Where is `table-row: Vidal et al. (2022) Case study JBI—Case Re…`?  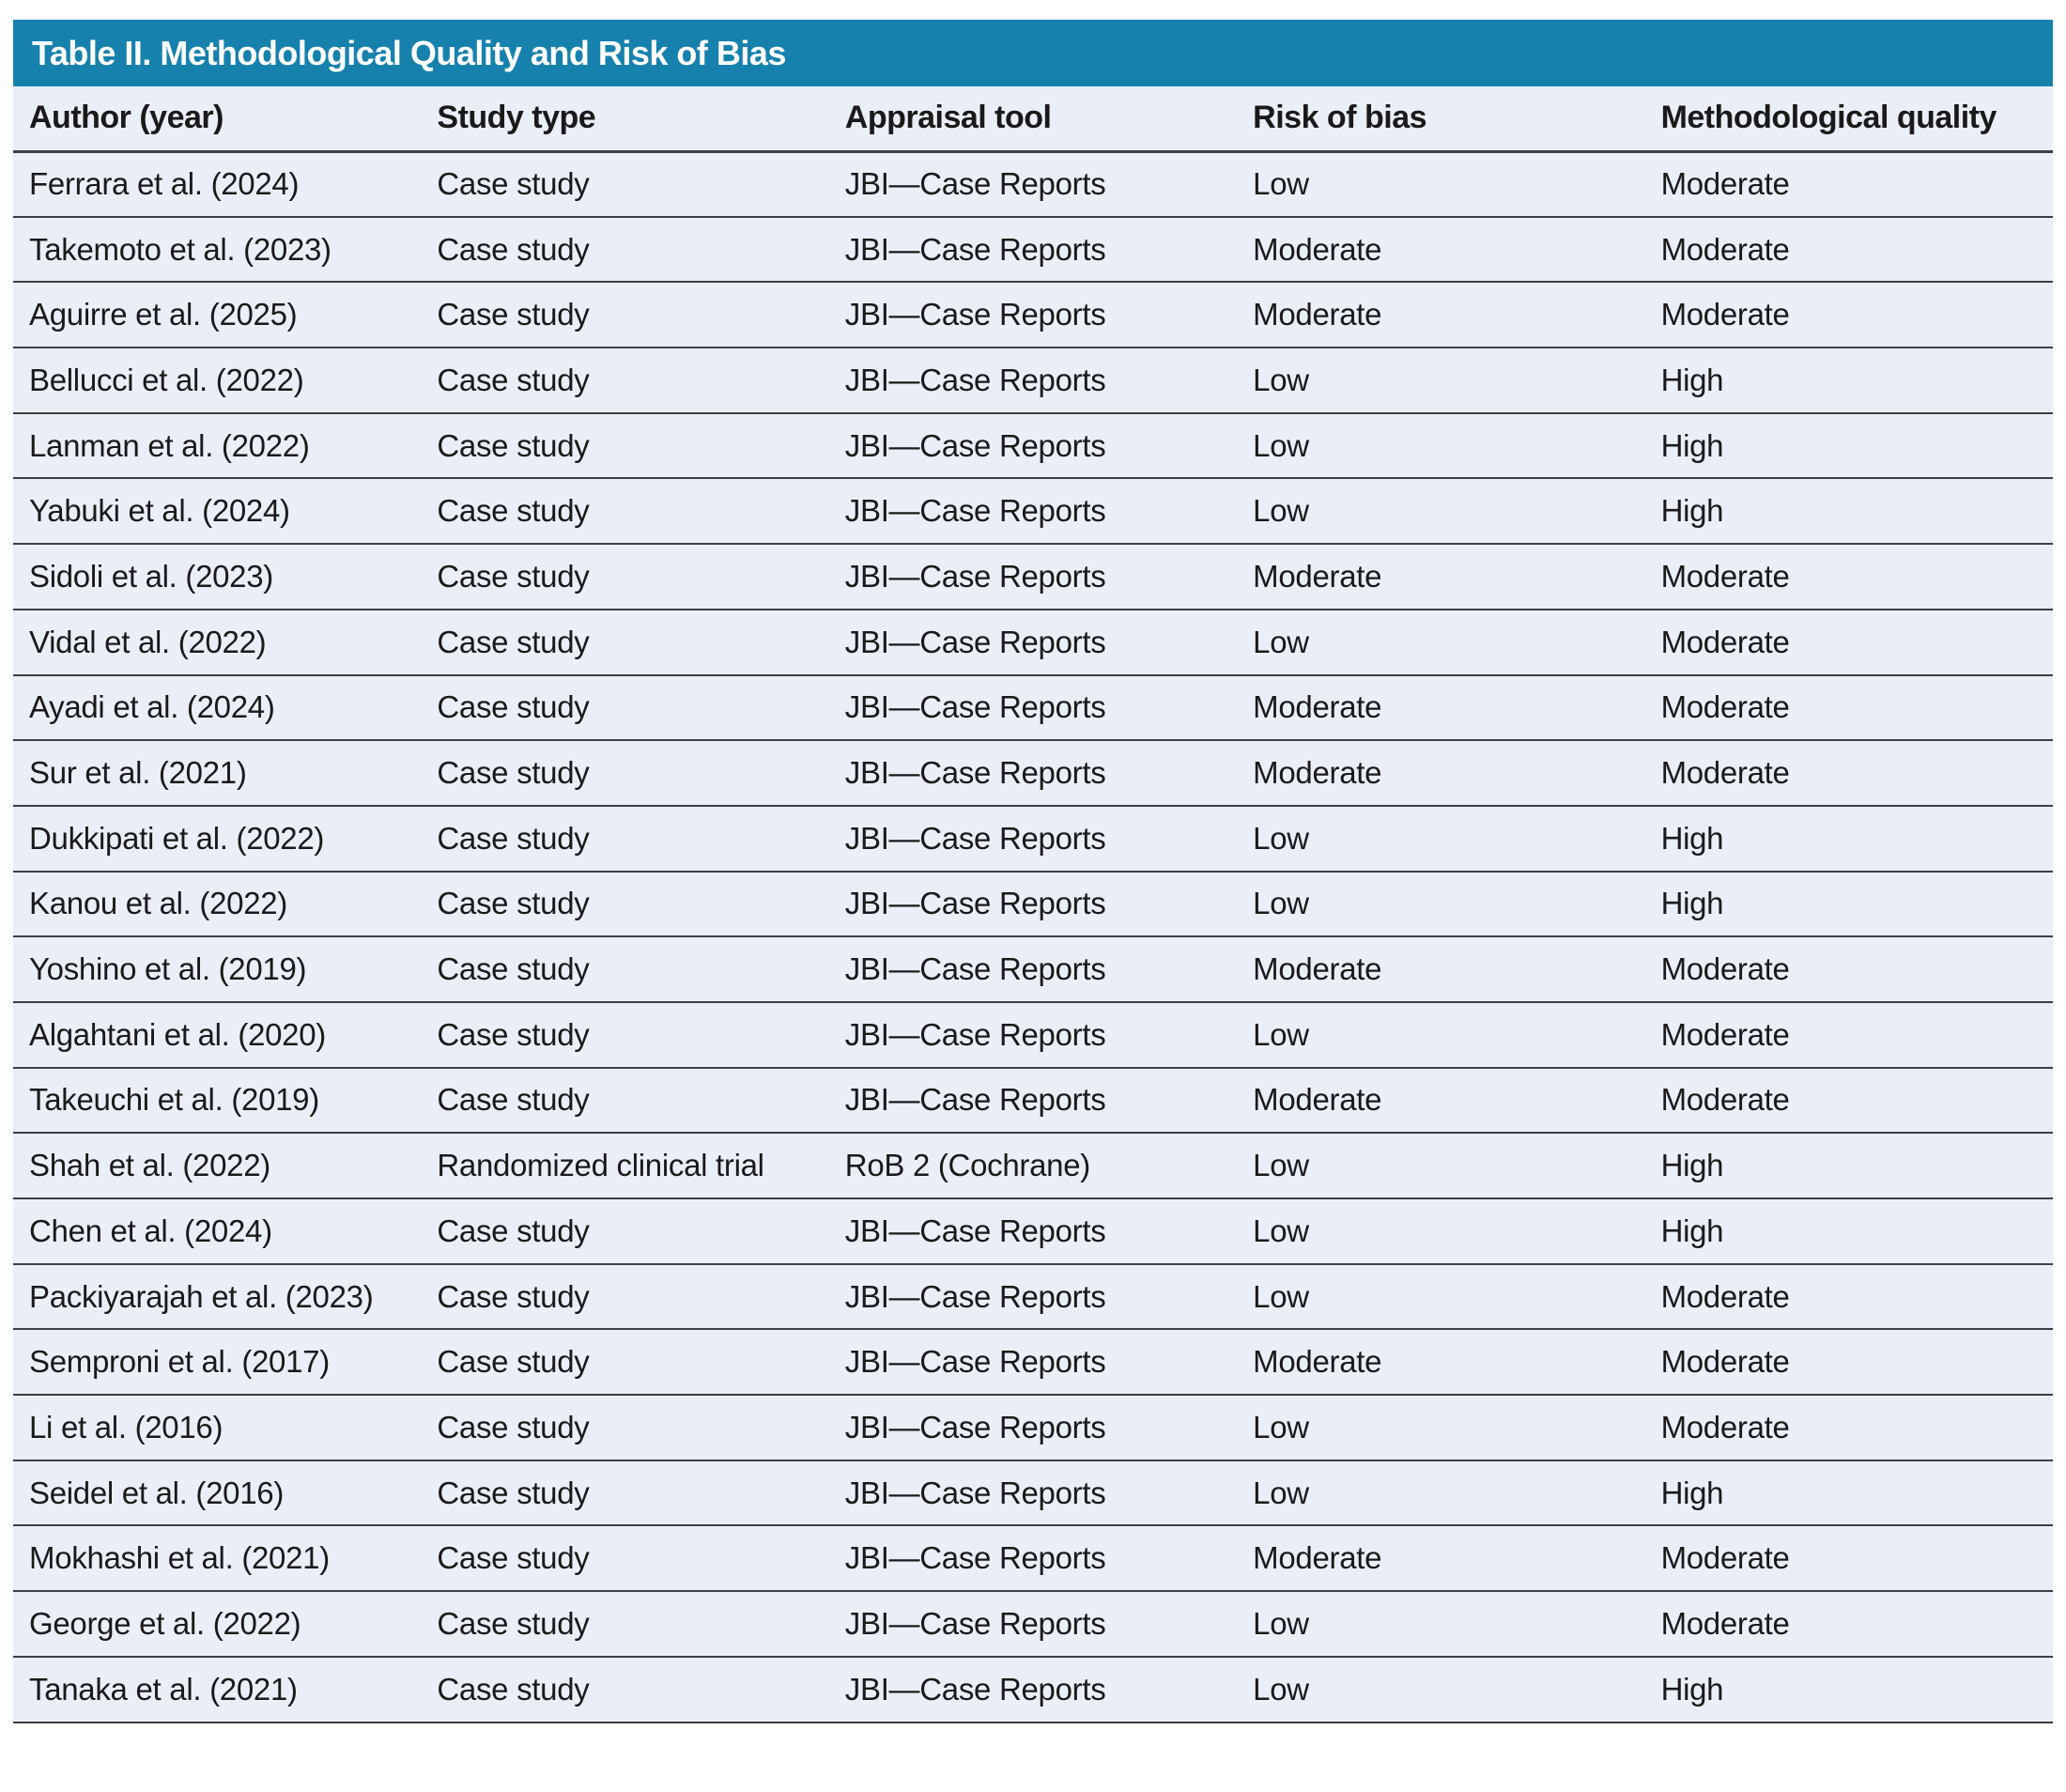
table-row: Vidal et al. (2022) Case study JBI—Case Re… is located at coordinates (1033, 642).